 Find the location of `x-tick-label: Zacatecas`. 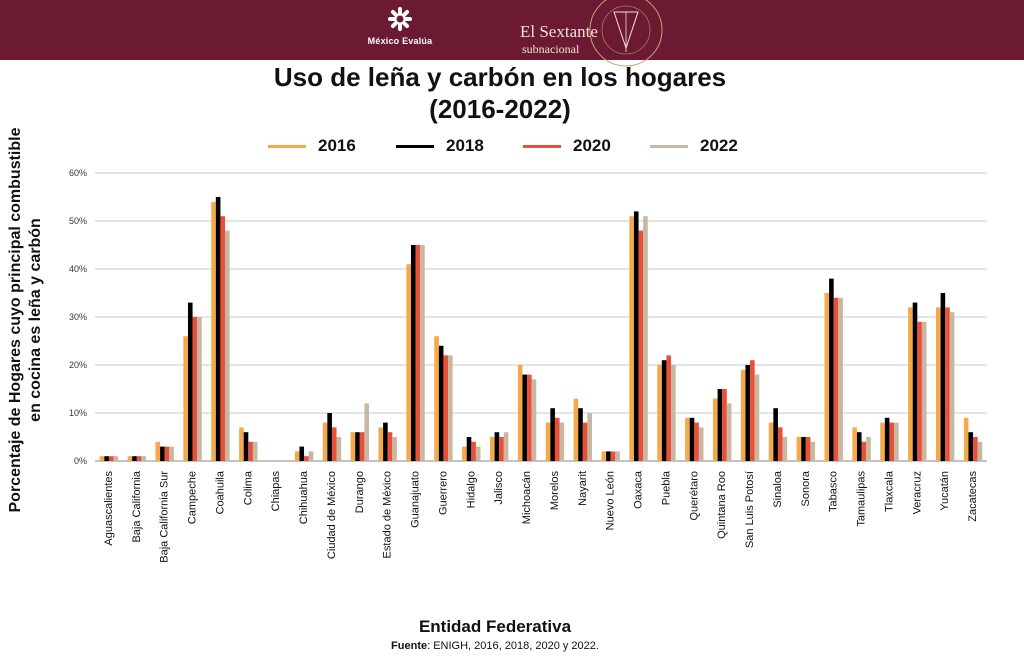

x-tick-label: Zacatecas is located at coordinates (973, 496).